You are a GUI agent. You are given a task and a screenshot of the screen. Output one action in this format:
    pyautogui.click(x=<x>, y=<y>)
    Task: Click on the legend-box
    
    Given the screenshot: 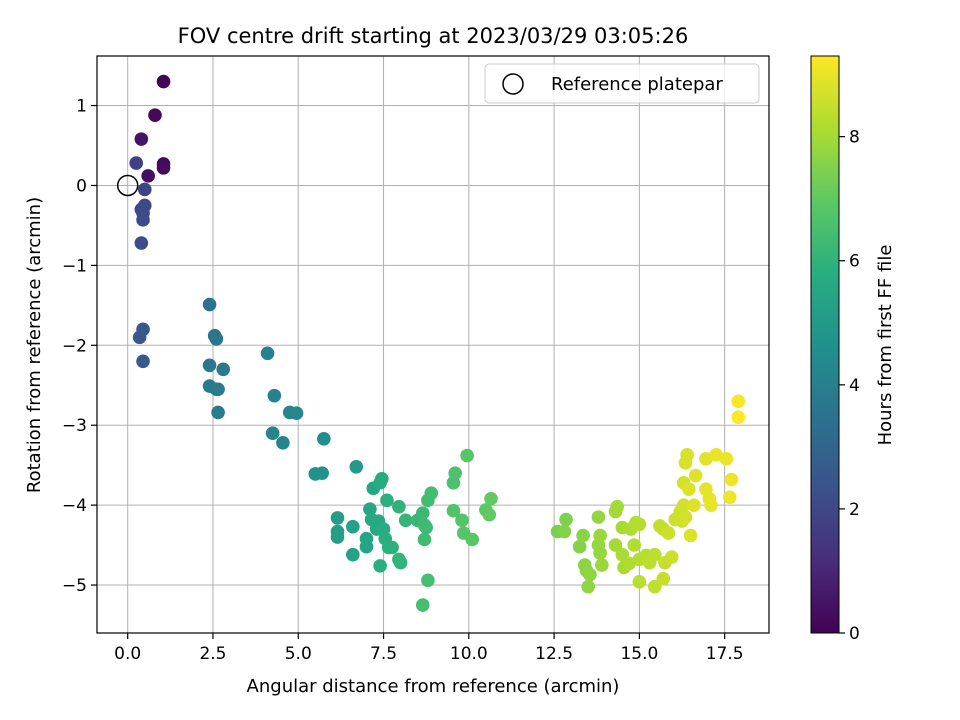 What is the action you would take?
    pyautogui.click(x=622, y=83)
    